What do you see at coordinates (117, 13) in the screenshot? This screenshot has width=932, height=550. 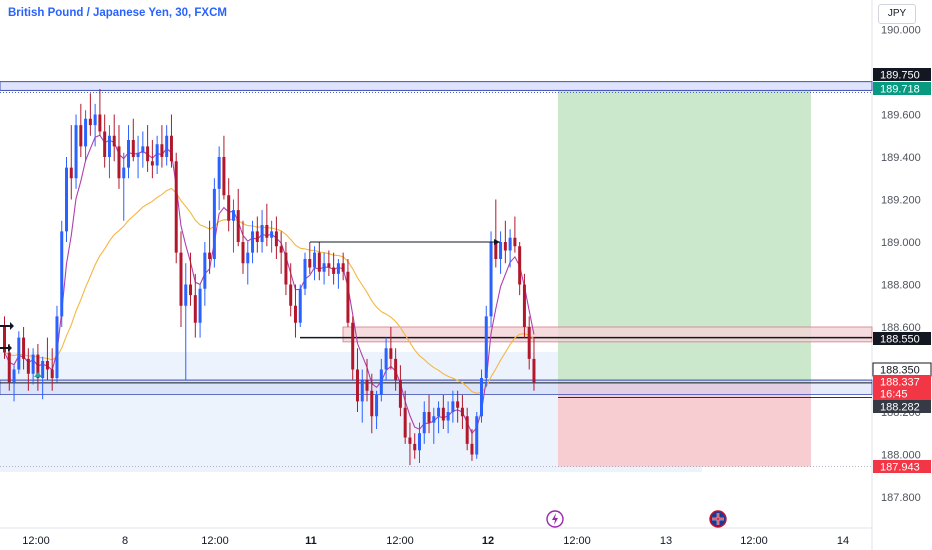 I see `chart-title: British Pound / Japanese Yen, 30, FXCM` at bounding box center [117, 13].